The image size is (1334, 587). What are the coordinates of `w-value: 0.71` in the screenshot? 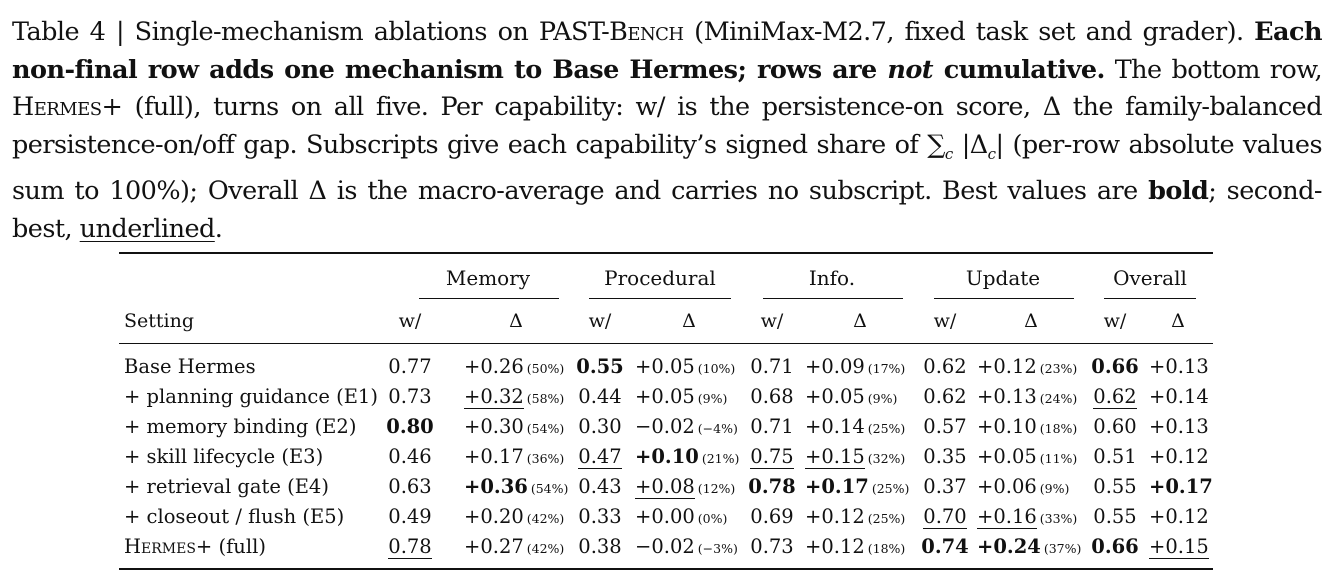 It's located at (772, 426).